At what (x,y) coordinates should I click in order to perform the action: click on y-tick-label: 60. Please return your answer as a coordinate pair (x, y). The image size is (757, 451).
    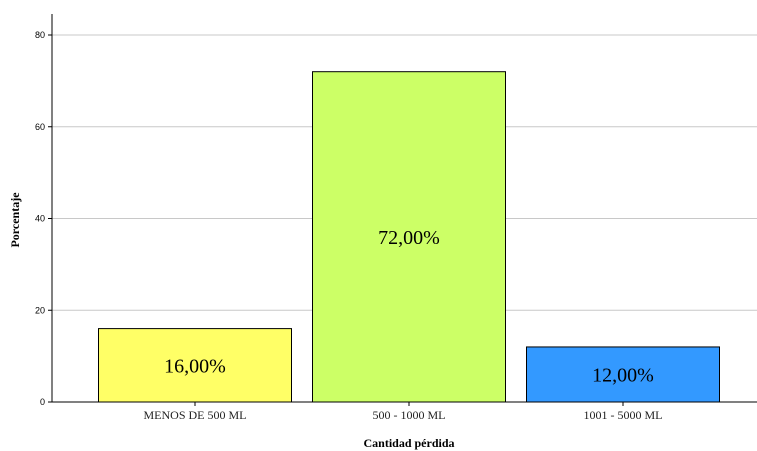
    Looking at the image, I should click on (40, 127).